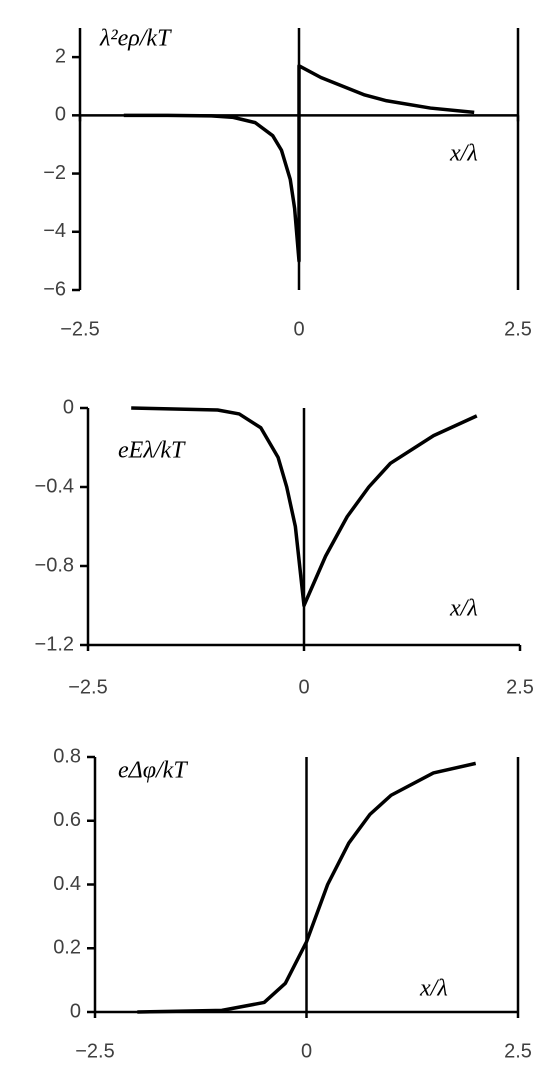  Describe the element at coordinates (54, 289) in the screenshot. I see `y-tick-label: −6` at that location.